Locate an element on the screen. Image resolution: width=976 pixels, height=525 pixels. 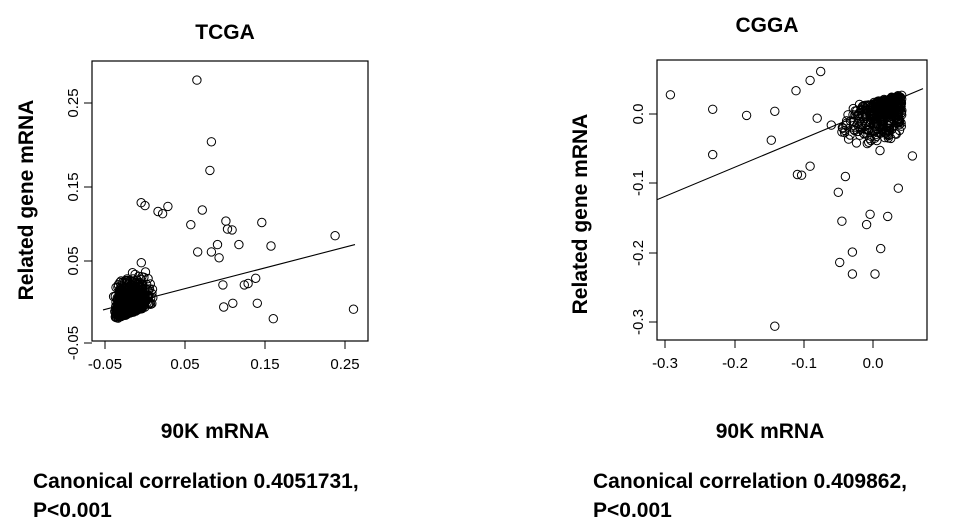
tcga-regression-line is located at coordinates (229, 277).